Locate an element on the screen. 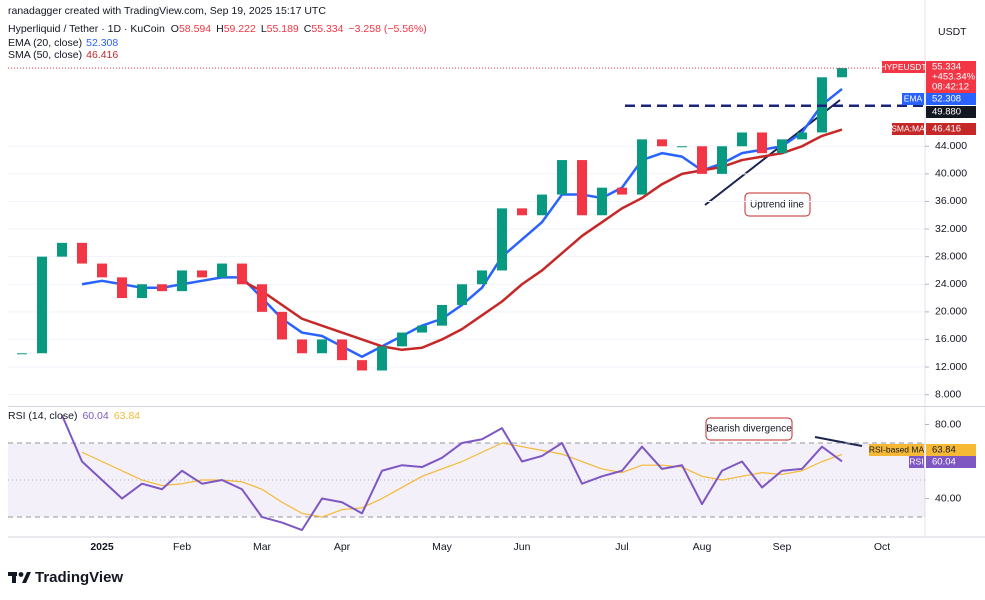 The image size is (985, 600). price-tag-change: +453.34% is located at coordinates (954, 77).